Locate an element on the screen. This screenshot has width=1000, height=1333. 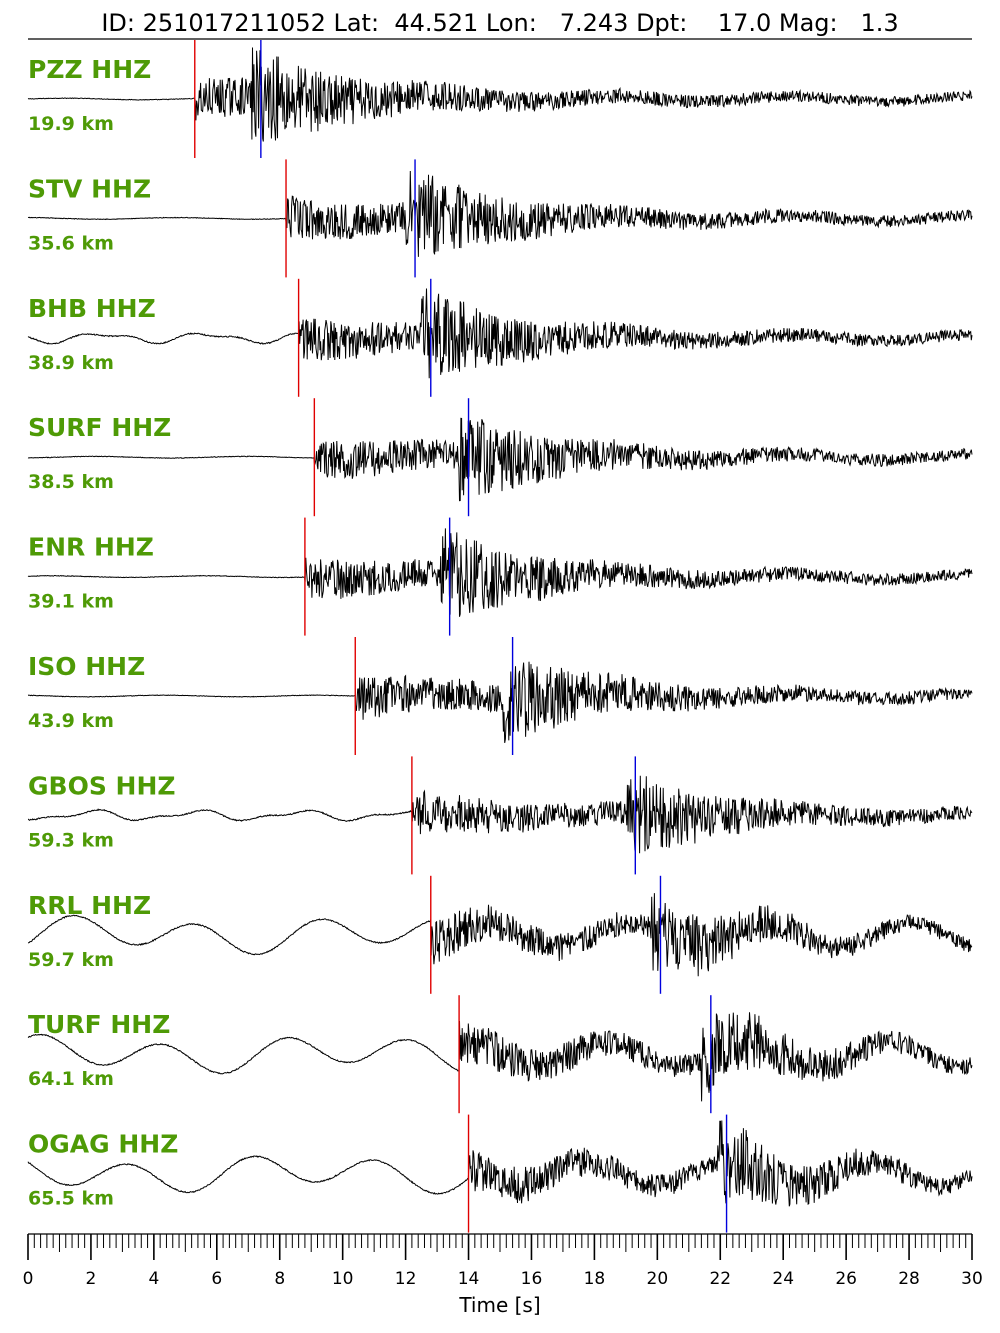
trace-rrl: RRL HHZ 59.7 km is located at coordinates (500, 934).